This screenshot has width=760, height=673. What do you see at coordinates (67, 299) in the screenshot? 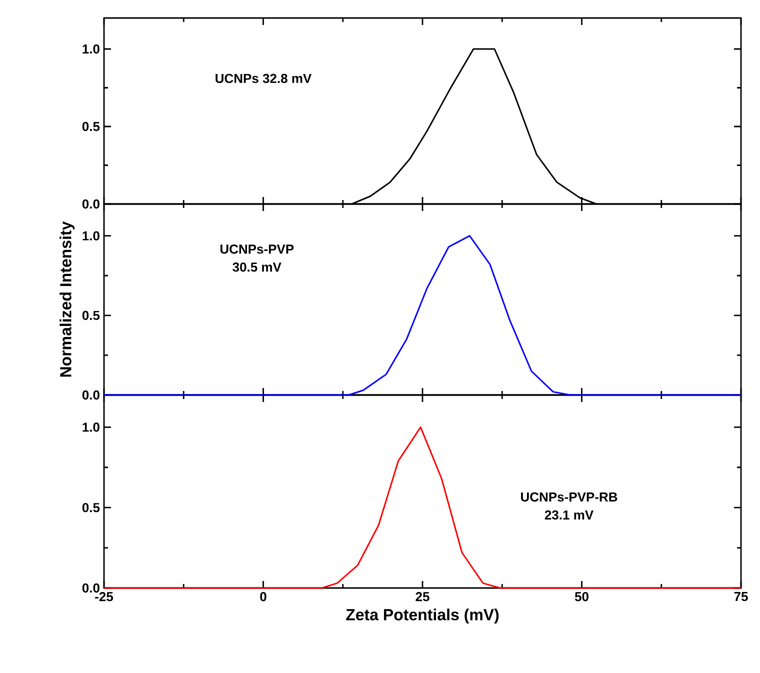
I see `y-axis-title: Normalized Intensity` at bounding box center [67, 299].